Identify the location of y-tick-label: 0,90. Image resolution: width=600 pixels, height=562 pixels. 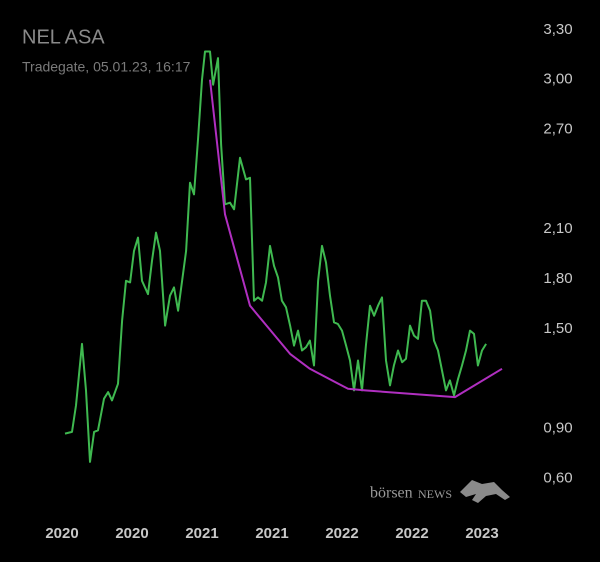
(557, 428).